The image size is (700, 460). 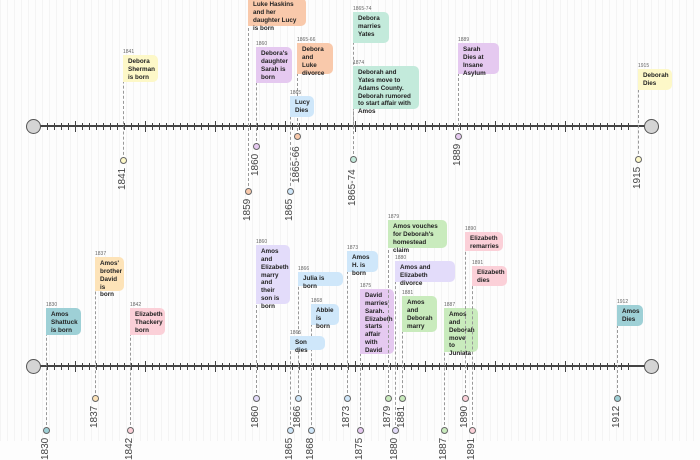 What do you see at coordinates (320, 281) in the screenshot?
I see `event-card: Julia is born` at bounding box center [320, 281].